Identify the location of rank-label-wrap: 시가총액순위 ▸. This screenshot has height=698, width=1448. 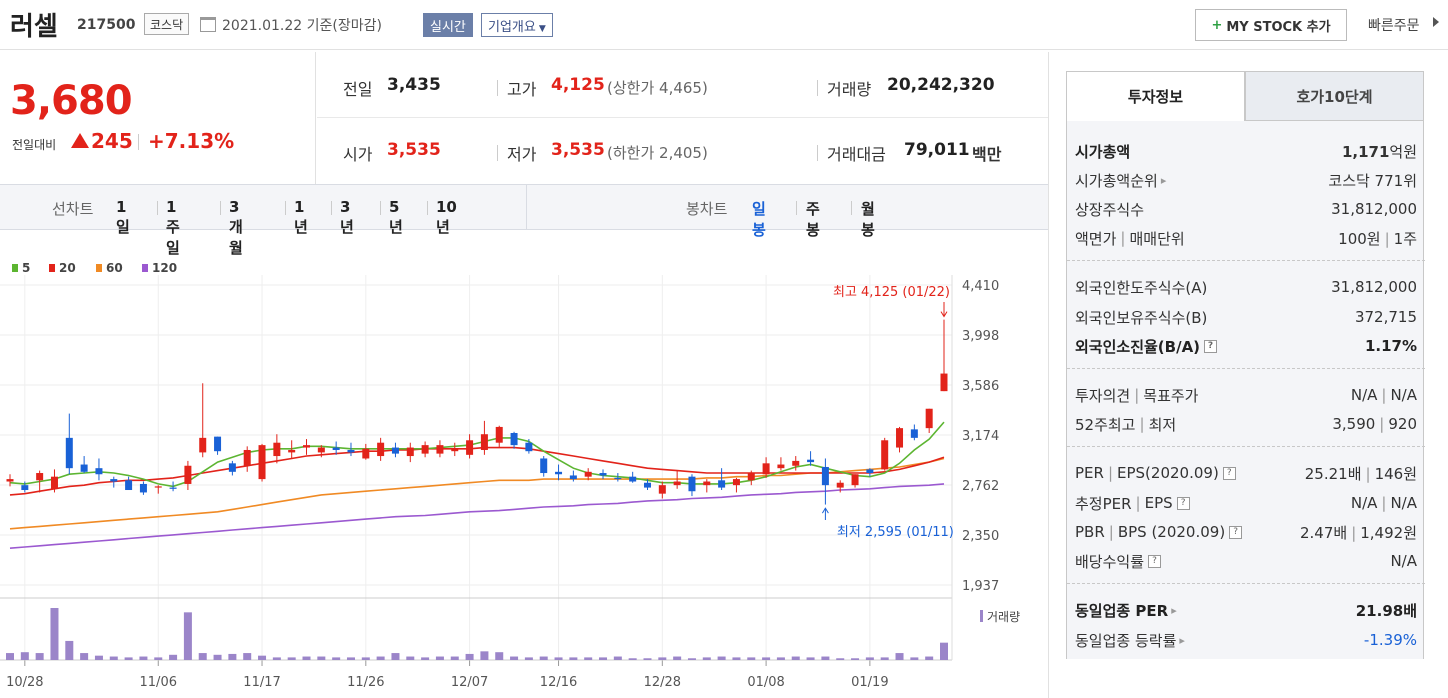
(1120, 180).